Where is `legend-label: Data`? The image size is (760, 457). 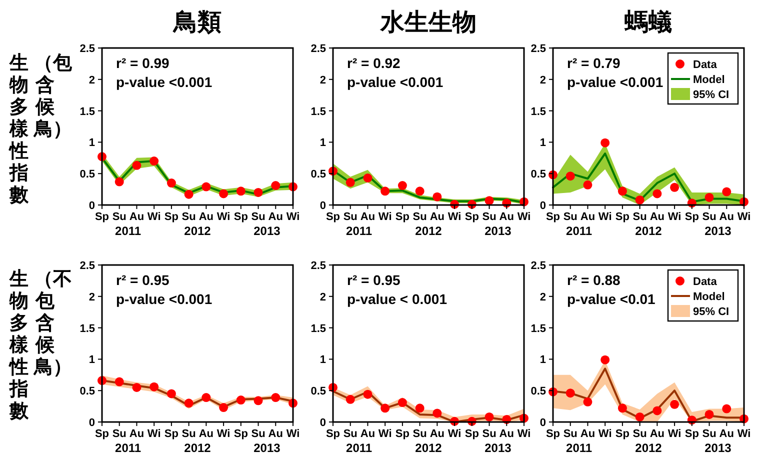 legend-label: Data is located at coordinates (705, 282).